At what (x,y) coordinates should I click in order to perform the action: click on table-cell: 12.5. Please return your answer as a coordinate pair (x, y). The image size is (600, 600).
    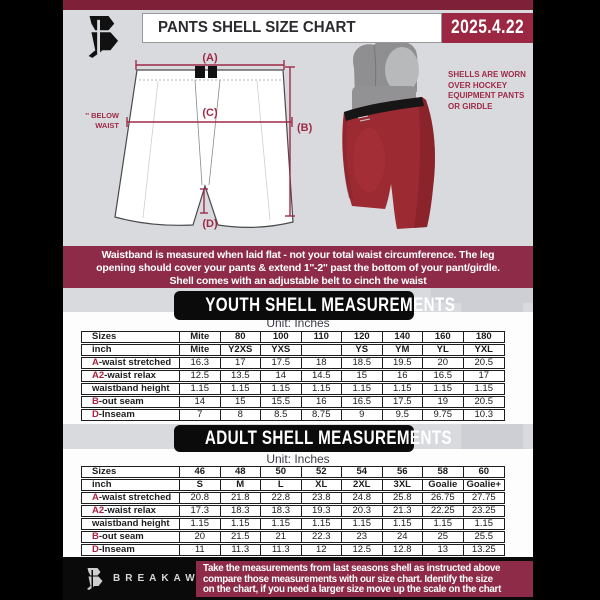
    Looking at the image, I should click on (200, 376).